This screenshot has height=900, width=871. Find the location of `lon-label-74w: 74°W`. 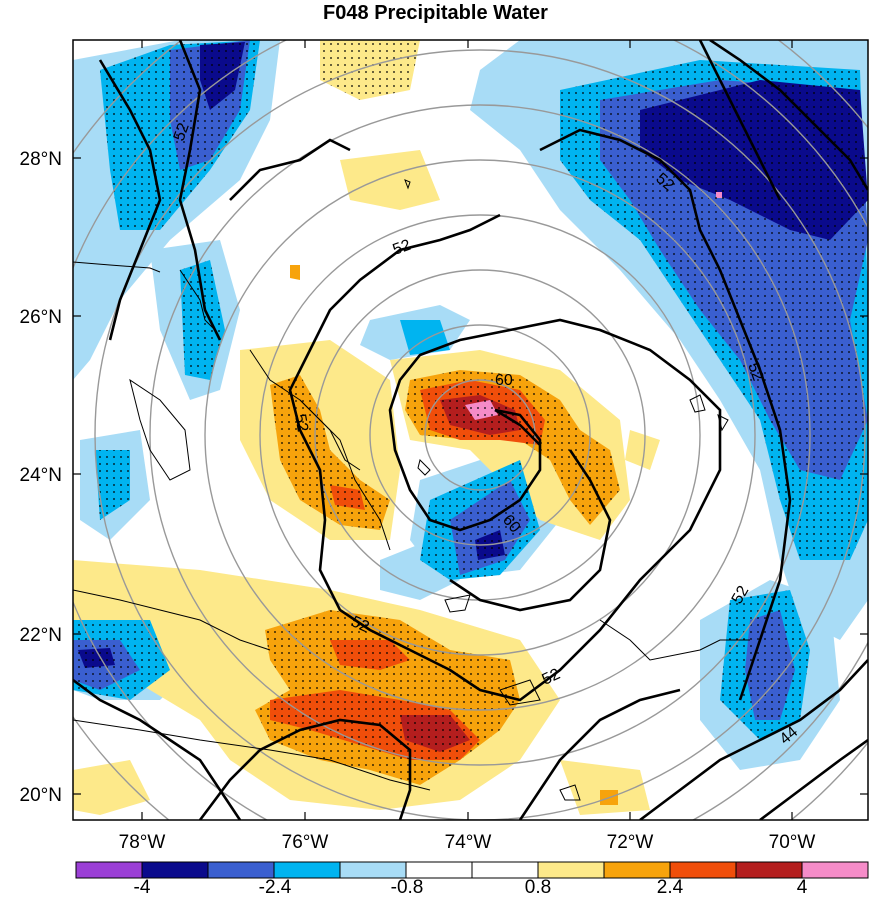

lon-label-74w: 74°W is located at coordinates (468, 842).